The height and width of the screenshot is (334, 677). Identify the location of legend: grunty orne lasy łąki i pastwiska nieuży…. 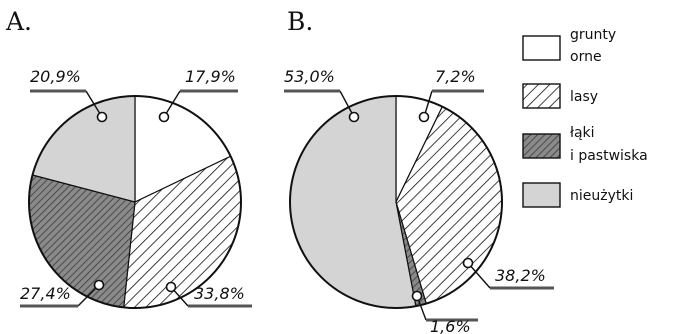
(585, 117).